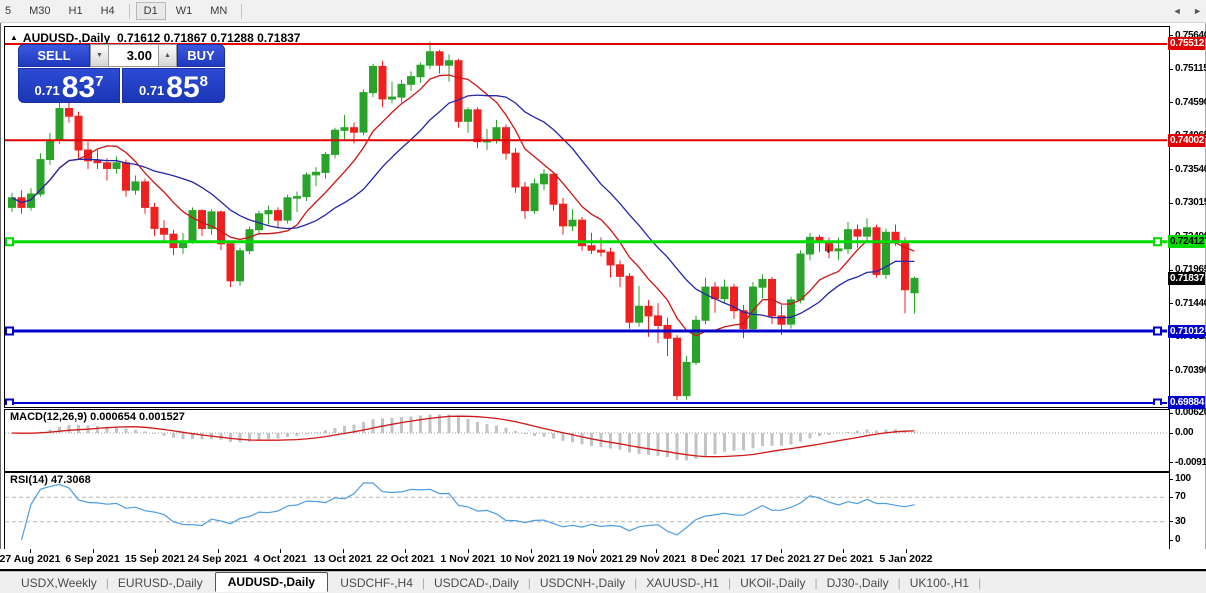  What do you see at coordinates (587, 440) in the screenshot?
I see `macd-indicator-panel` at bounding box center [587, 440].